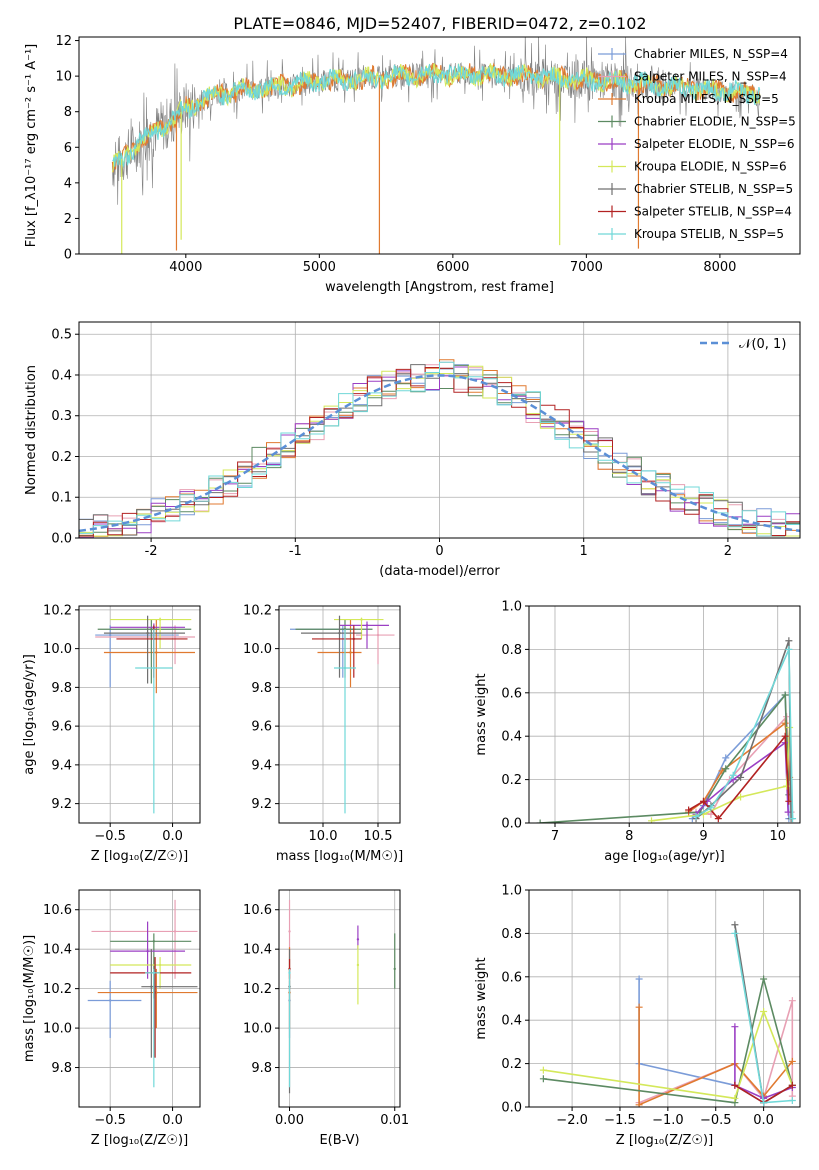 The image size is (819, 1170). What do you see at coordinates (339, 856) in the screenshot?
I see `x-axis-label: mass [log₁₀(M/M☉)]` at bounding box center [339, 856].